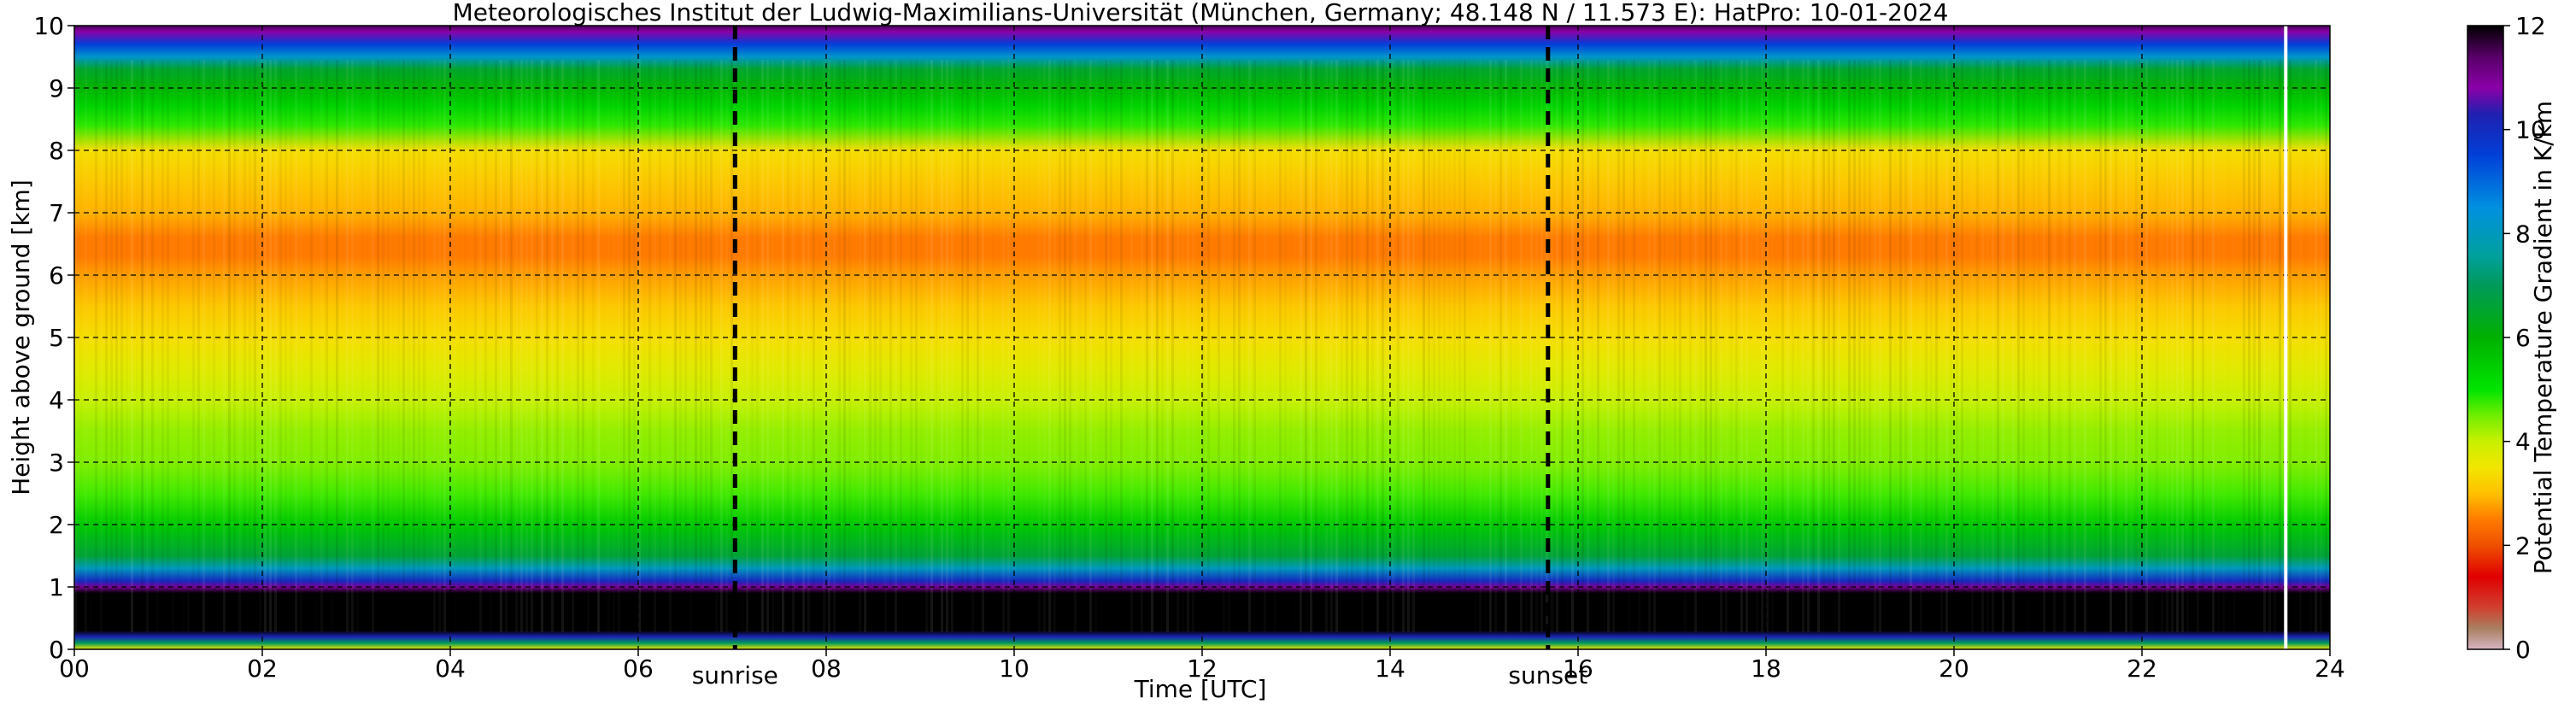  Describe the element at coordinates (2523, 650) in the screenshot. I see `colorbar-tick-label: 0` at that location.